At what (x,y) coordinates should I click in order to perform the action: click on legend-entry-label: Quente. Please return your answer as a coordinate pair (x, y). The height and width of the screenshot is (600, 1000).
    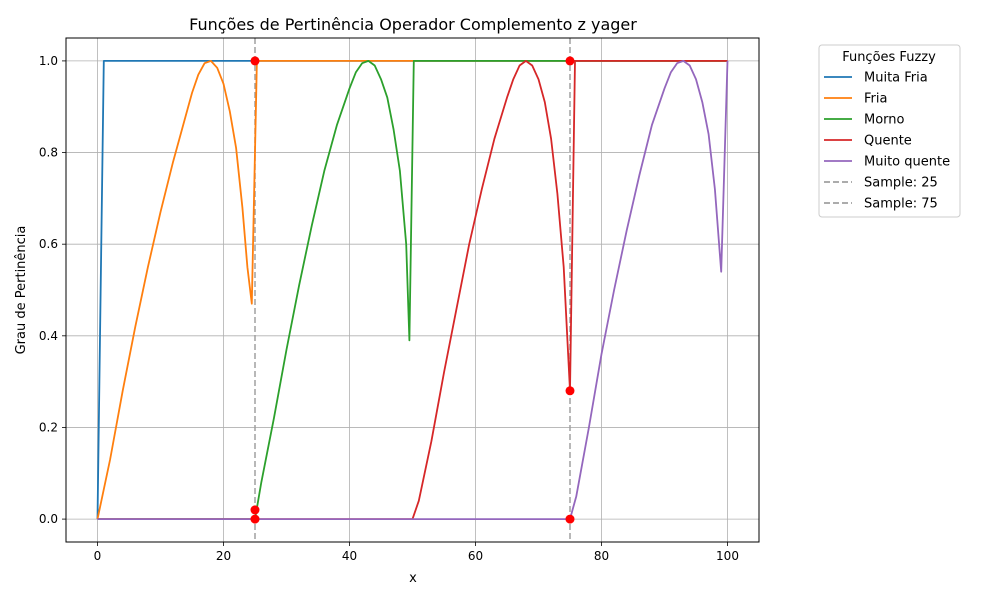
    Looking at the image, I should click on (888, 141).